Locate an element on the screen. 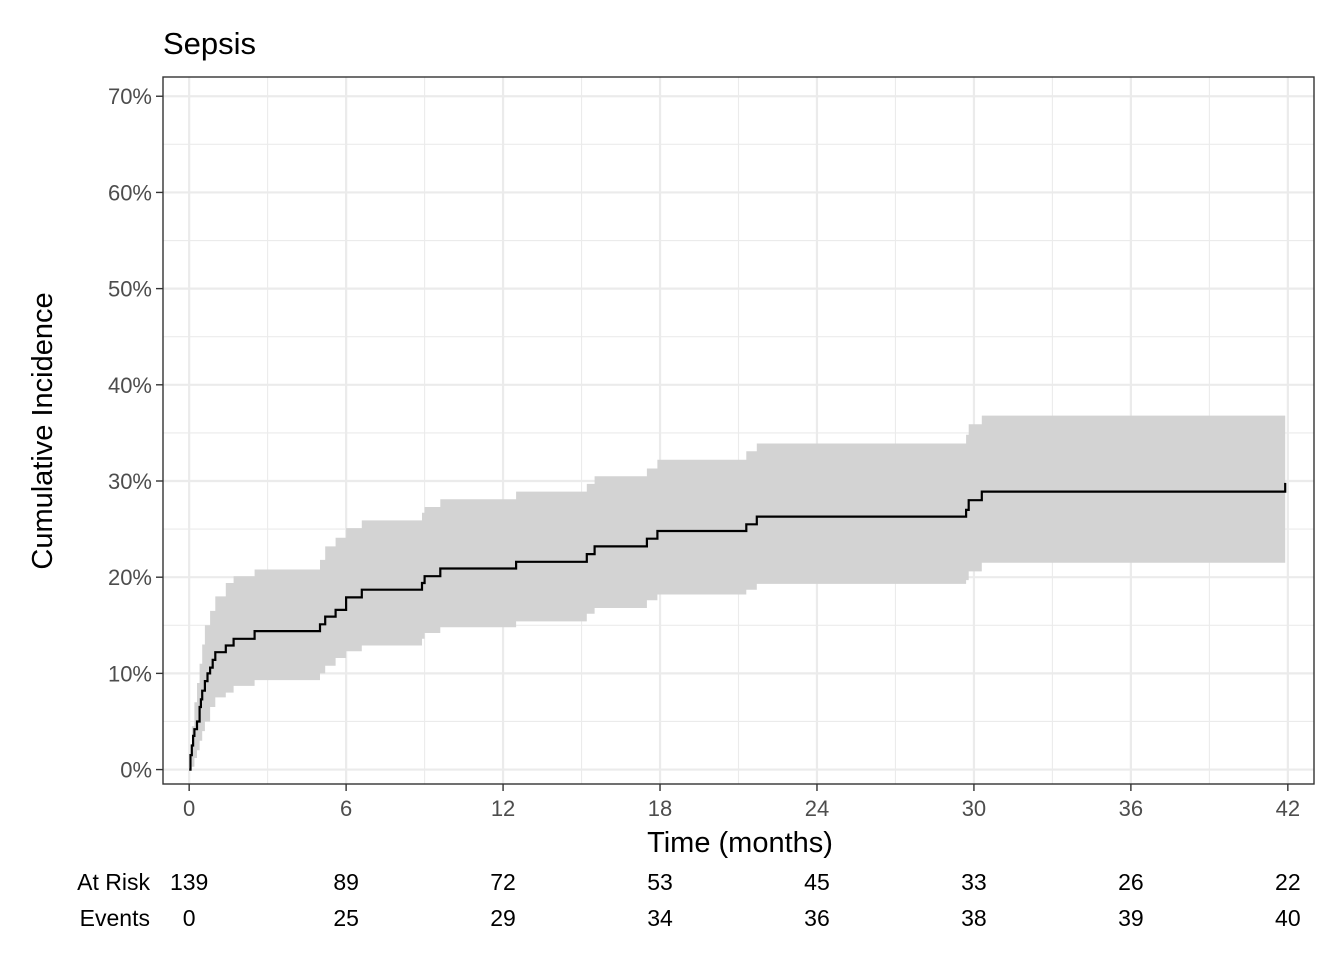 The width and height of the screenshot is (1344, 960). risk-table-cell: 36 is located at coordinates (817, 918).